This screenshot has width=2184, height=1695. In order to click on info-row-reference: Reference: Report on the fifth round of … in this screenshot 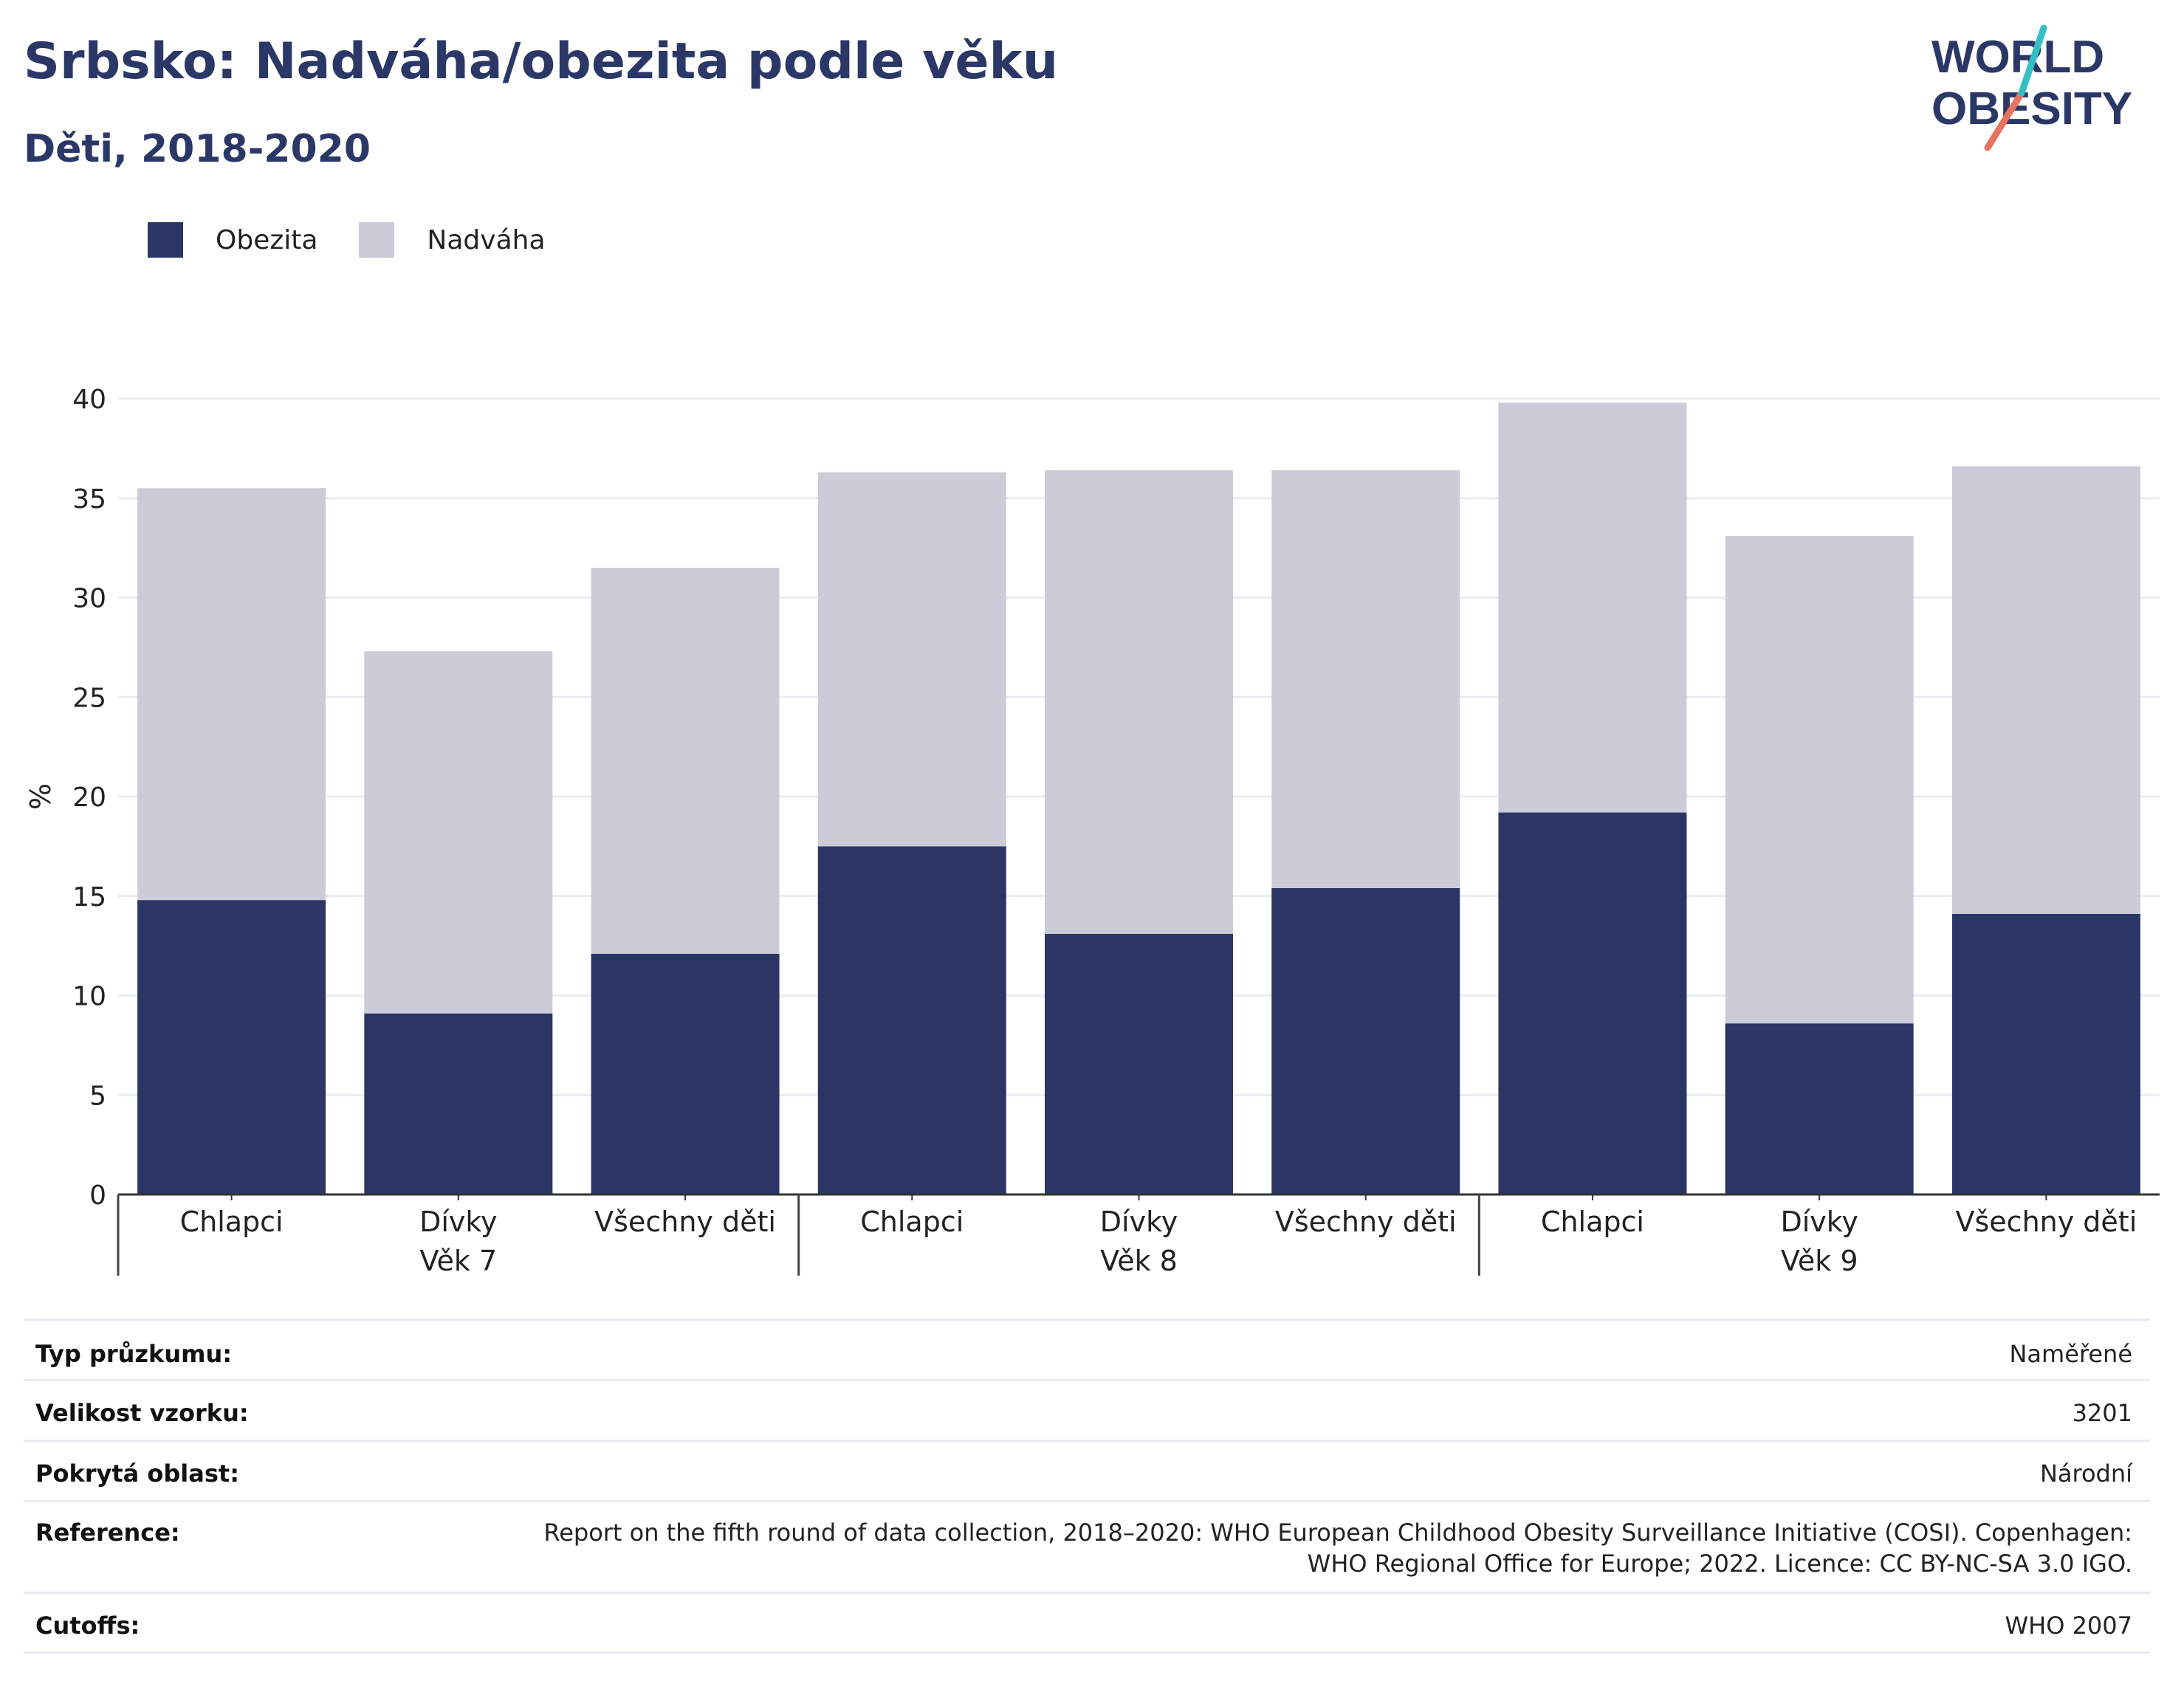, I will do `click(1087, 1546)`.